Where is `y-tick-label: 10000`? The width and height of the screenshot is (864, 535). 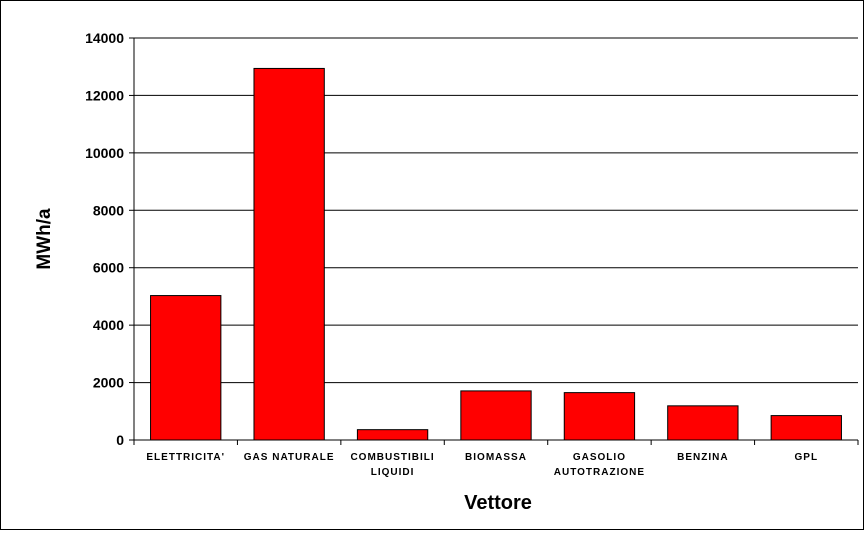
y-tick-label: 10000 is located at coordinates (104, 153).